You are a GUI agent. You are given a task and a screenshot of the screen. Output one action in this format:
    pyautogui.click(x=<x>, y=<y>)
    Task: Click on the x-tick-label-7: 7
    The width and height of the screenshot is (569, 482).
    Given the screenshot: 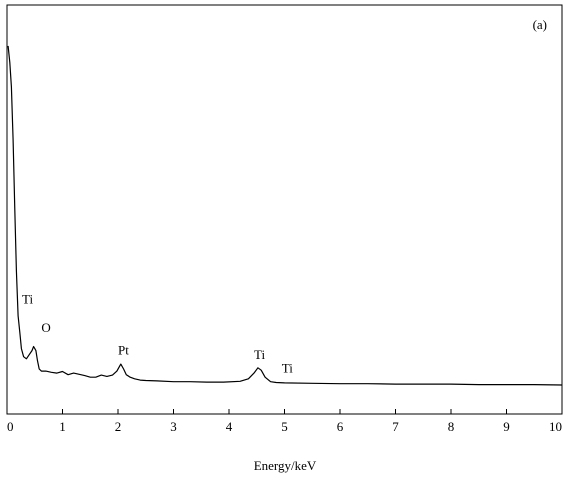 What is the action you would take?
    pyautogui.click(x=395, y=426)
    